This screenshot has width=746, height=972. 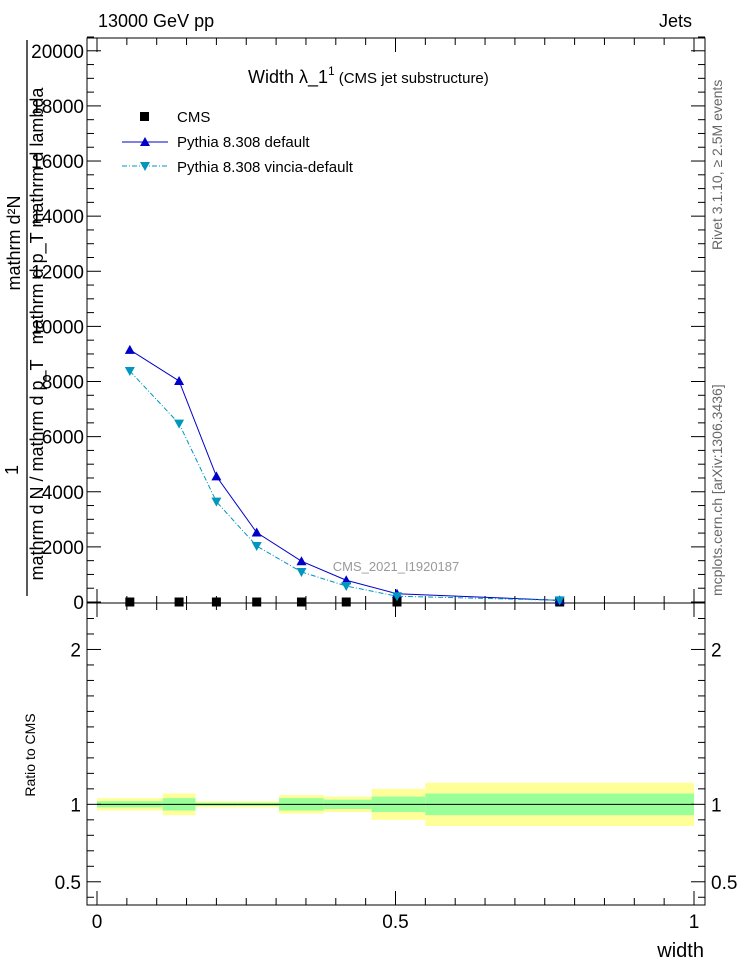 I want to click on main-y-tick-label: 2000, so click(x=63, y=548).